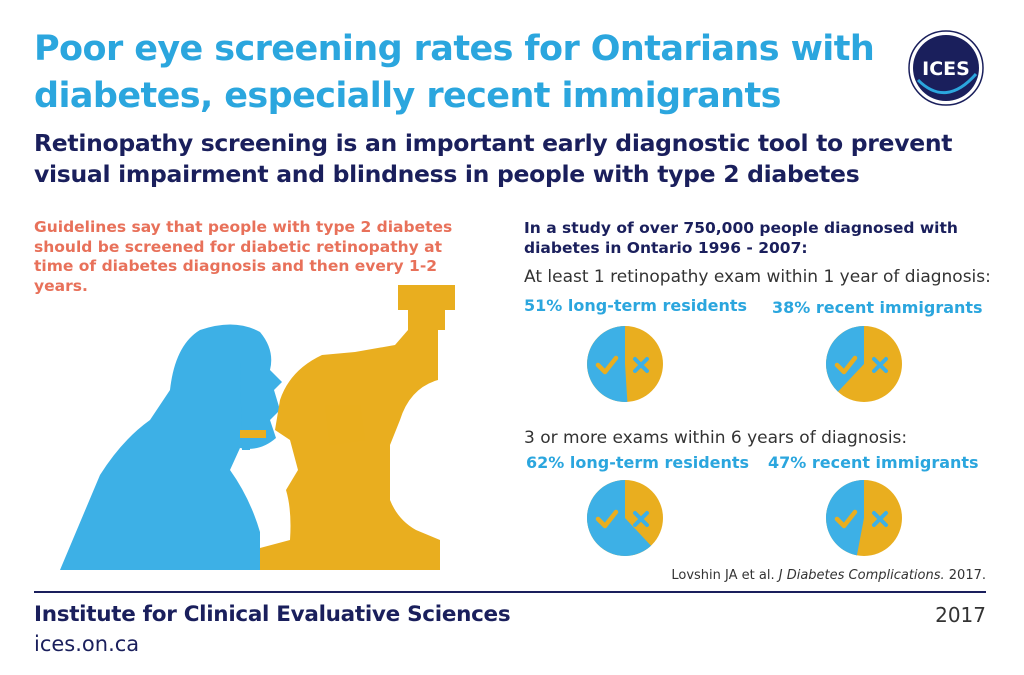 Image resolution: width=1024 pixels, height=675 pixels. What do you see at coordinates (873, 462) in the screenshot?
I see `metric-2-immigrants-pct: 47% recent immigrants` at bounding box center [873, 462].